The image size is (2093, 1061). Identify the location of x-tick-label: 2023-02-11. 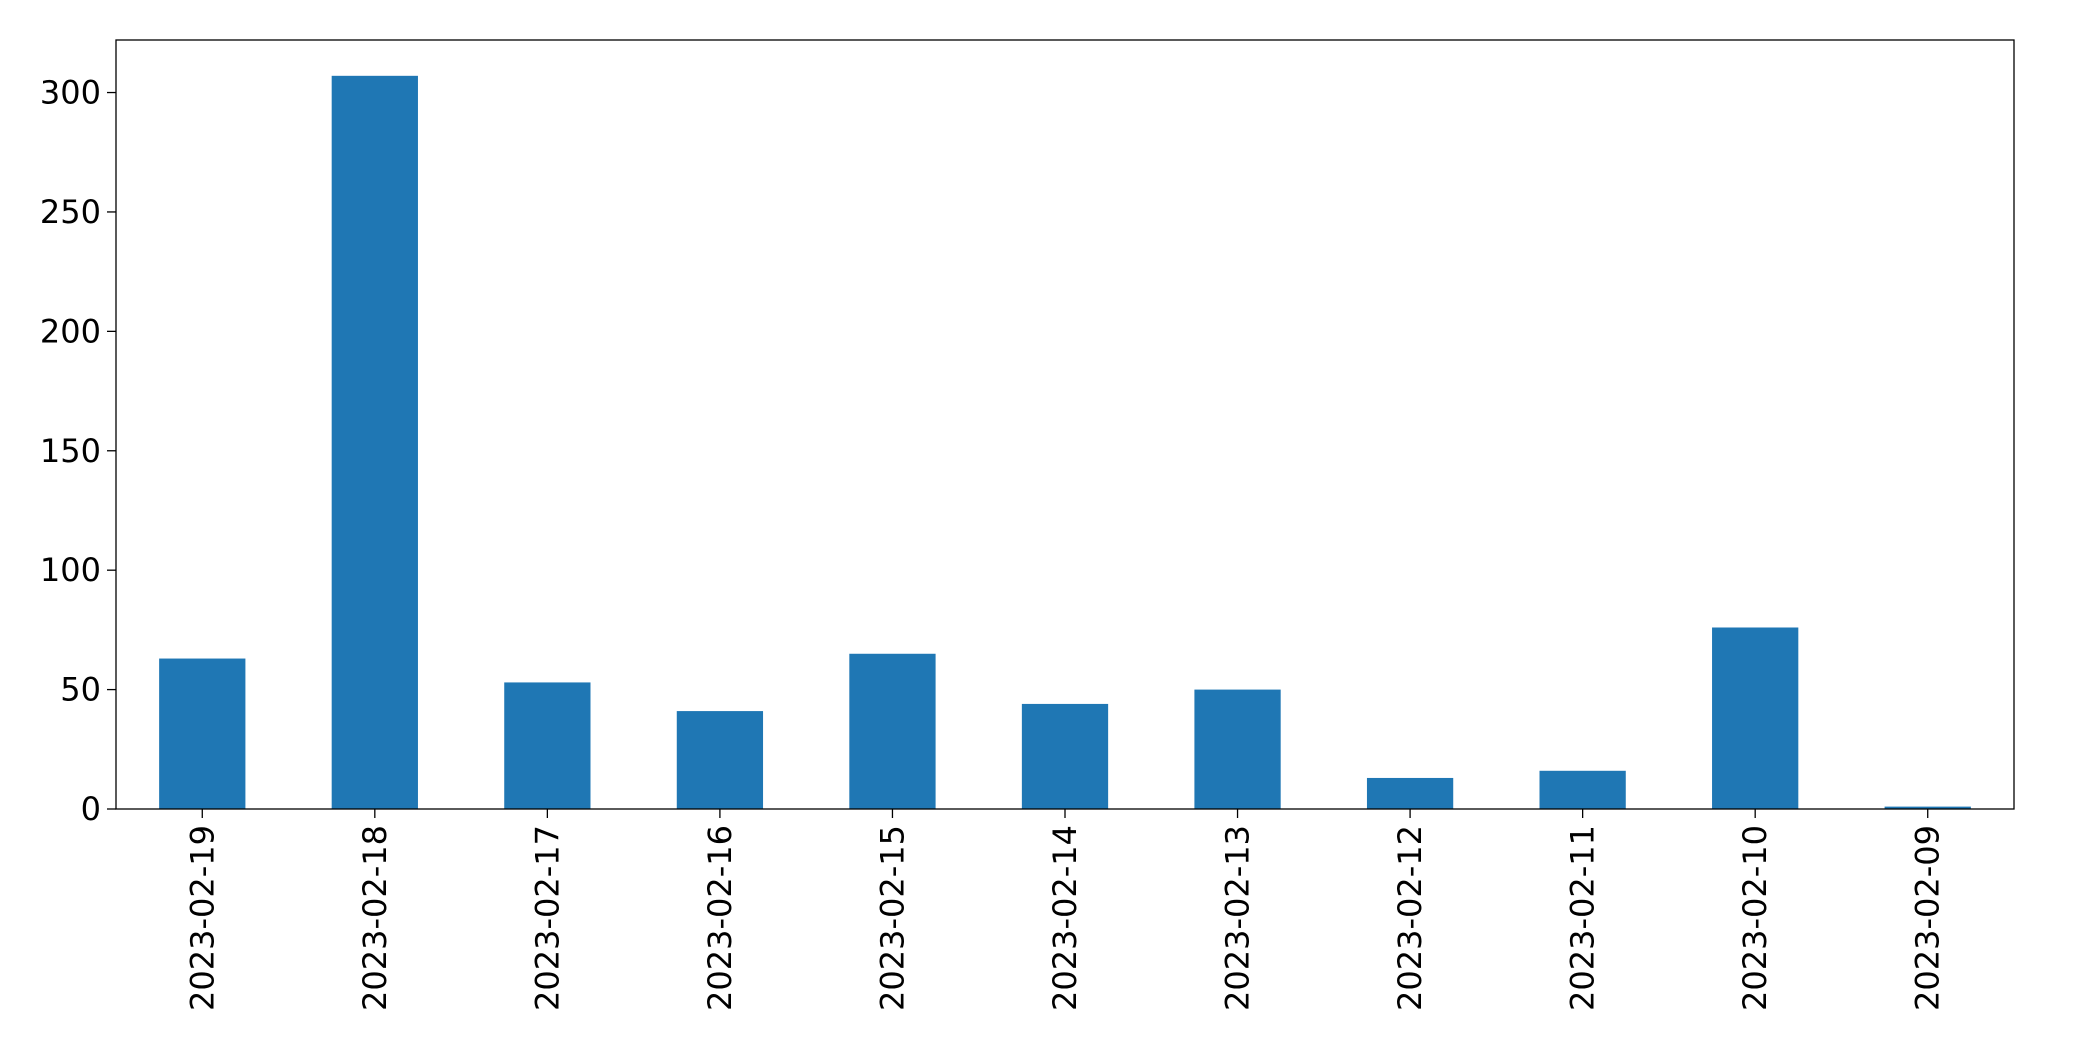
(1583, 918).